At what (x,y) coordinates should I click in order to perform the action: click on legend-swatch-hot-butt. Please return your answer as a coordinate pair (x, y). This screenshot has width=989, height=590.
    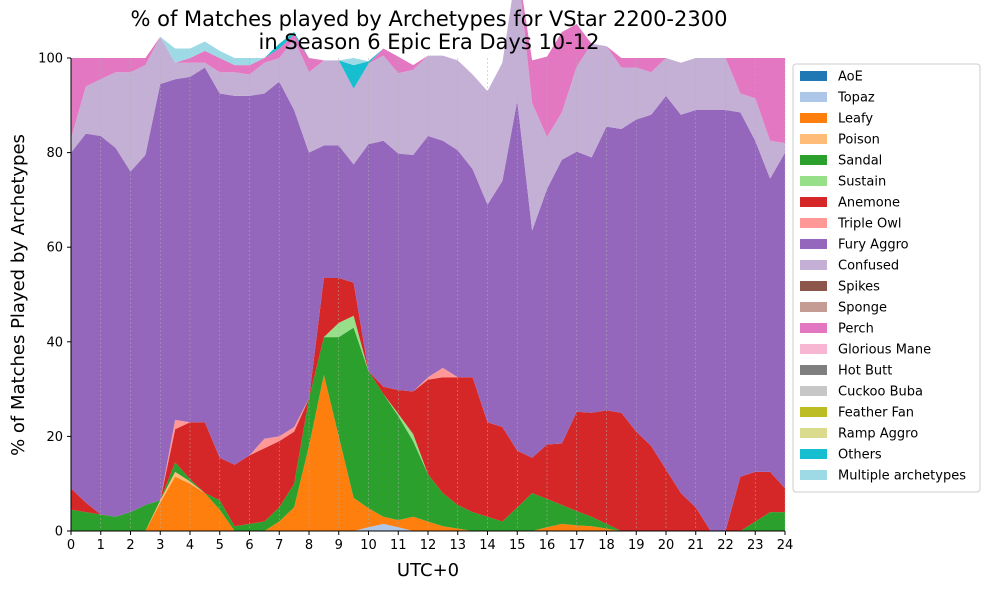
    Looking at the image, I should click on (813, 370).